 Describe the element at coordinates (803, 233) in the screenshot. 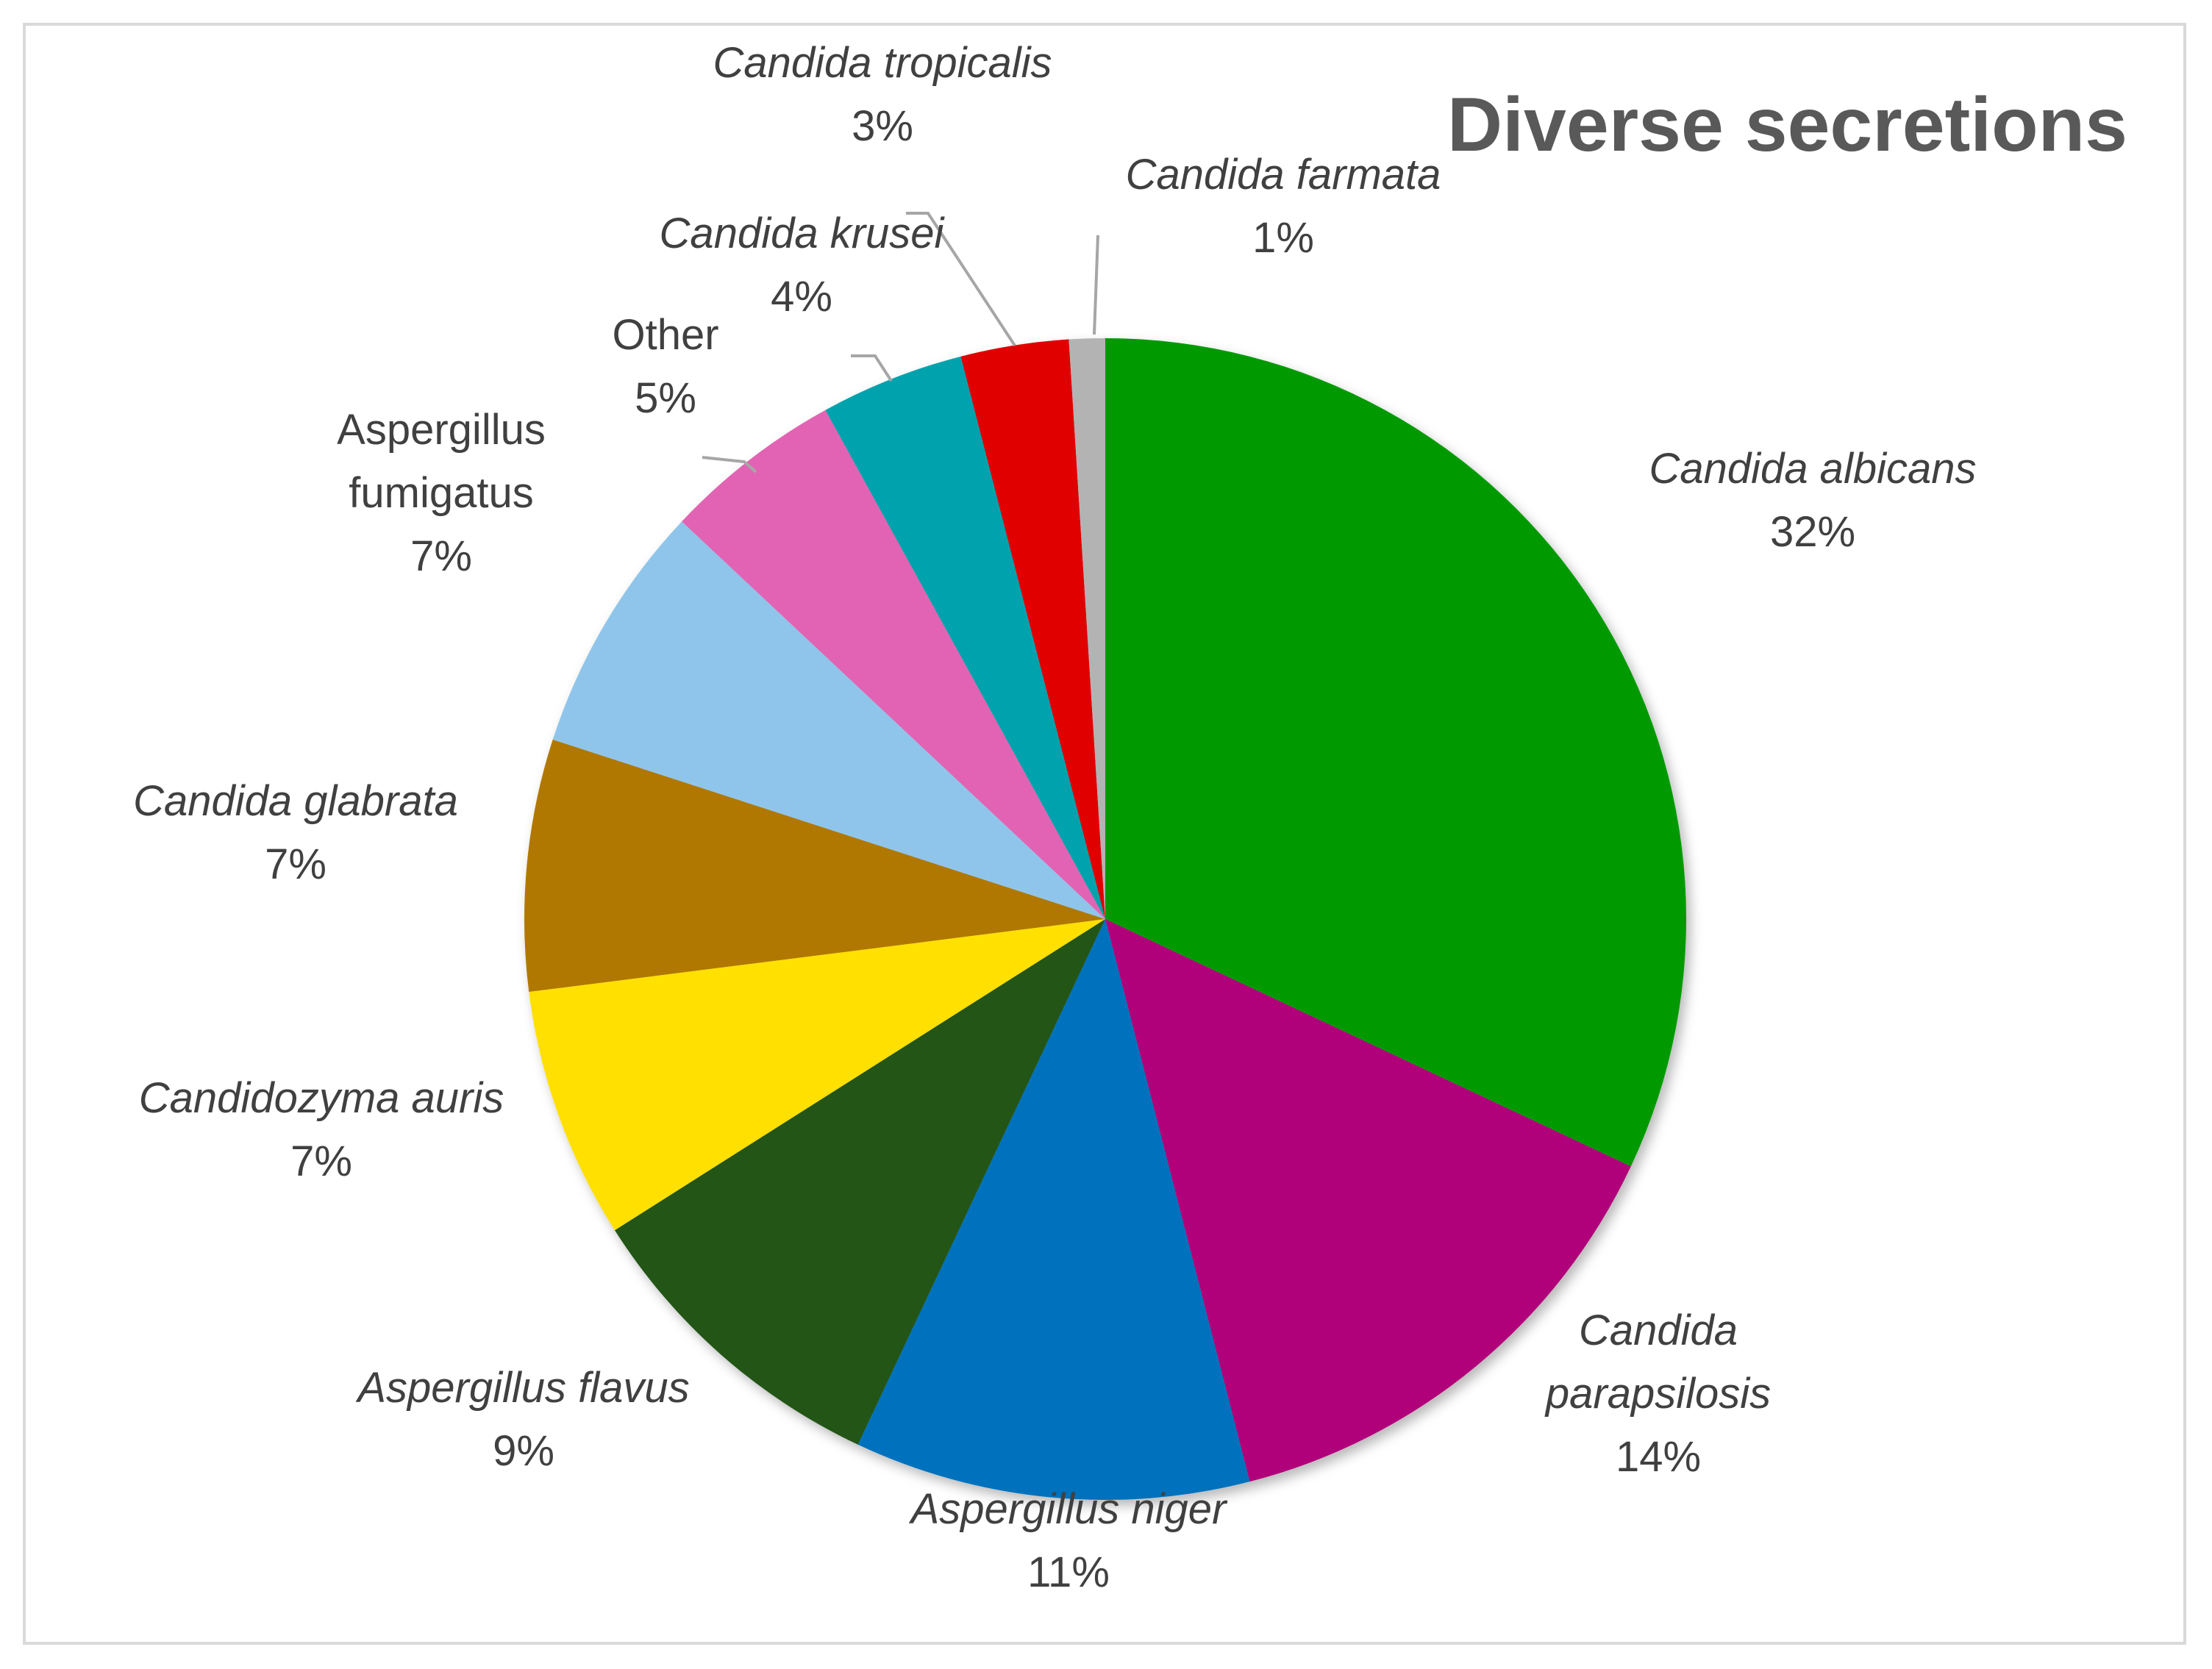

I see `slice-category-label: Candida krusei` at that location.